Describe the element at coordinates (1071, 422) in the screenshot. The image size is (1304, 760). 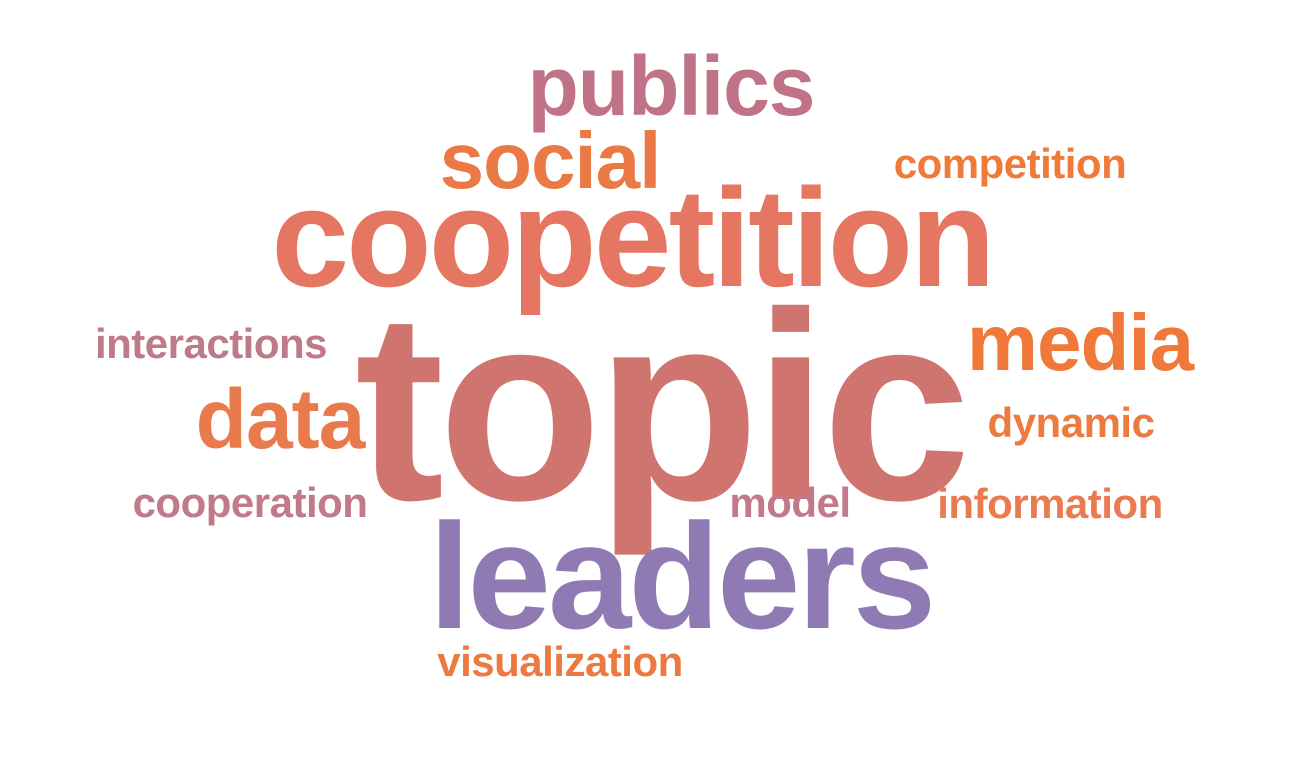
I see `word-dynamic: dynamic` at that location.